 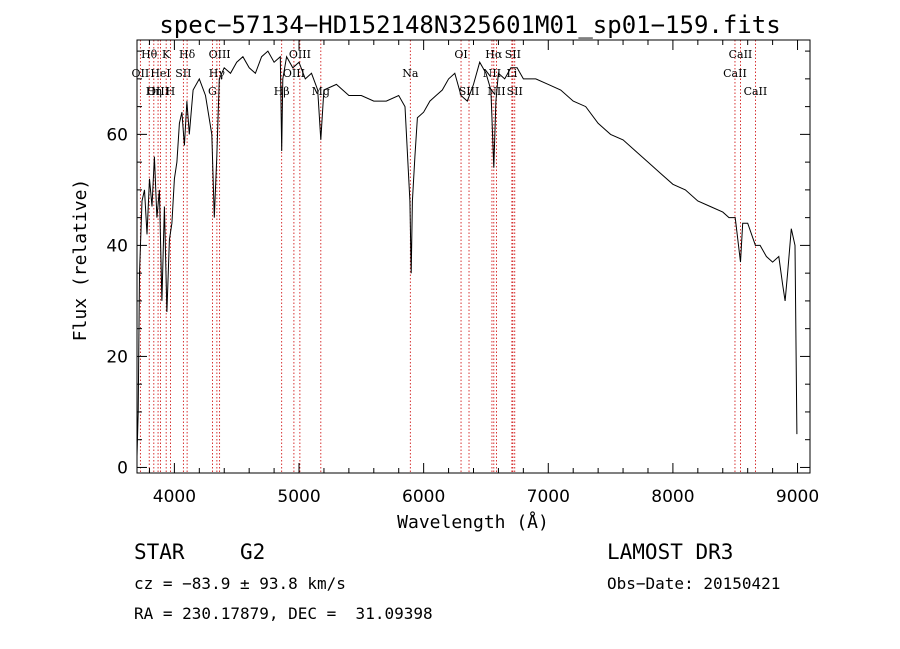 I want to click on x-tick-label: 6000, so click(x=423, y=497).